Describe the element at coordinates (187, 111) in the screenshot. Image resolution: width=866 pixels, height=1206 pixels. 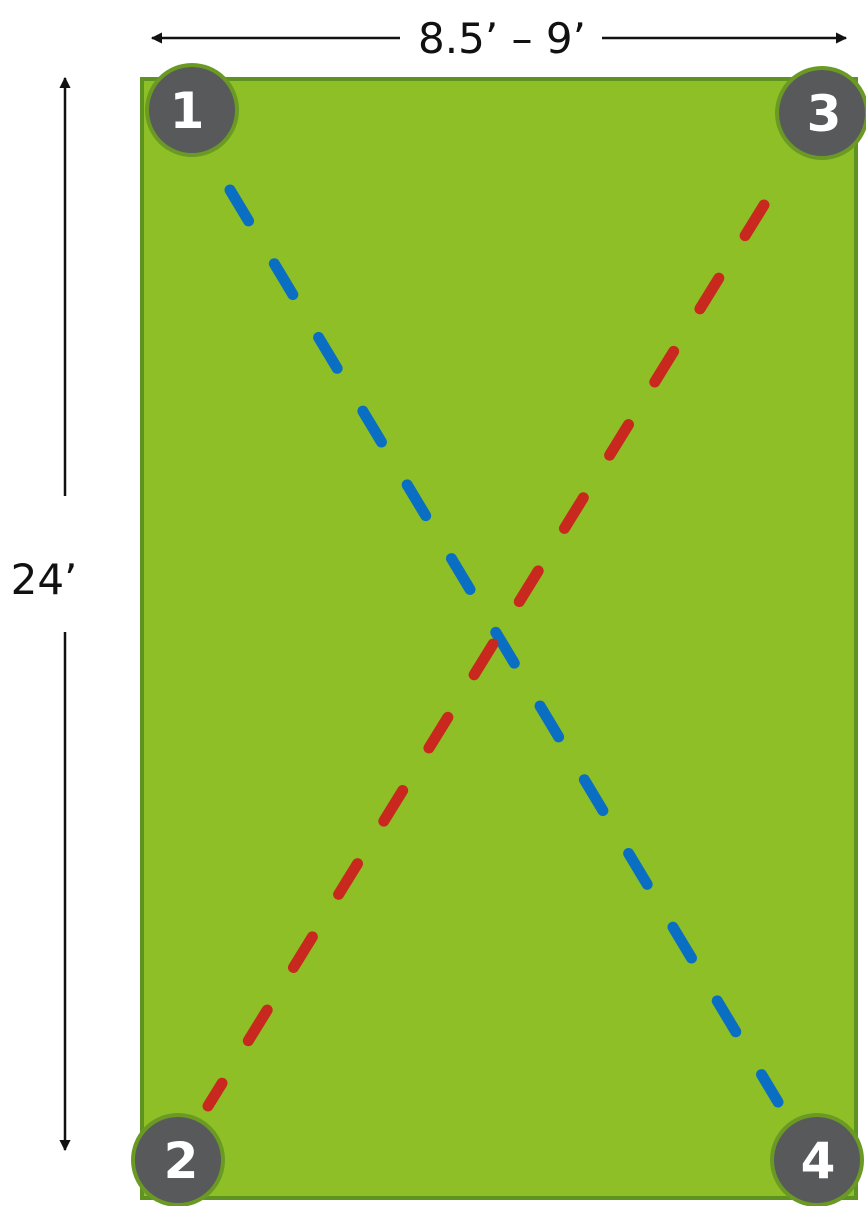
I see `corner-label-1: 1` at that location.